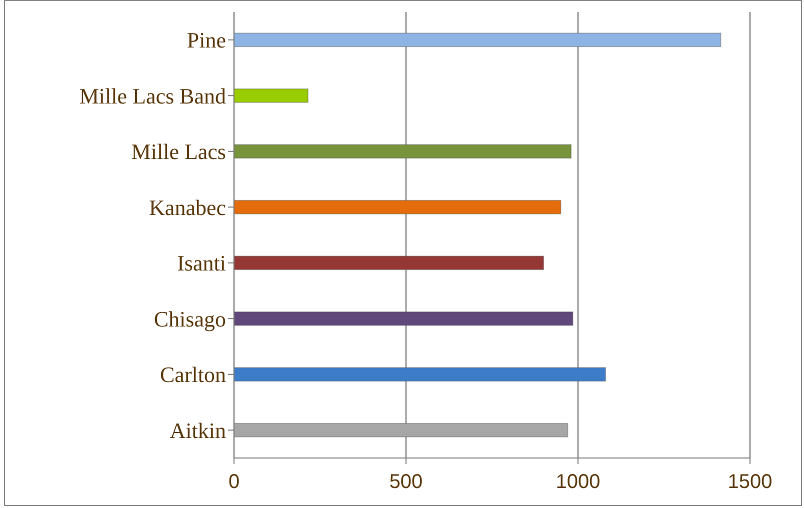 The height and width of the screenshot is (508, 804). I want to click on y-tick-label: Aitkin, so click(198, 430).